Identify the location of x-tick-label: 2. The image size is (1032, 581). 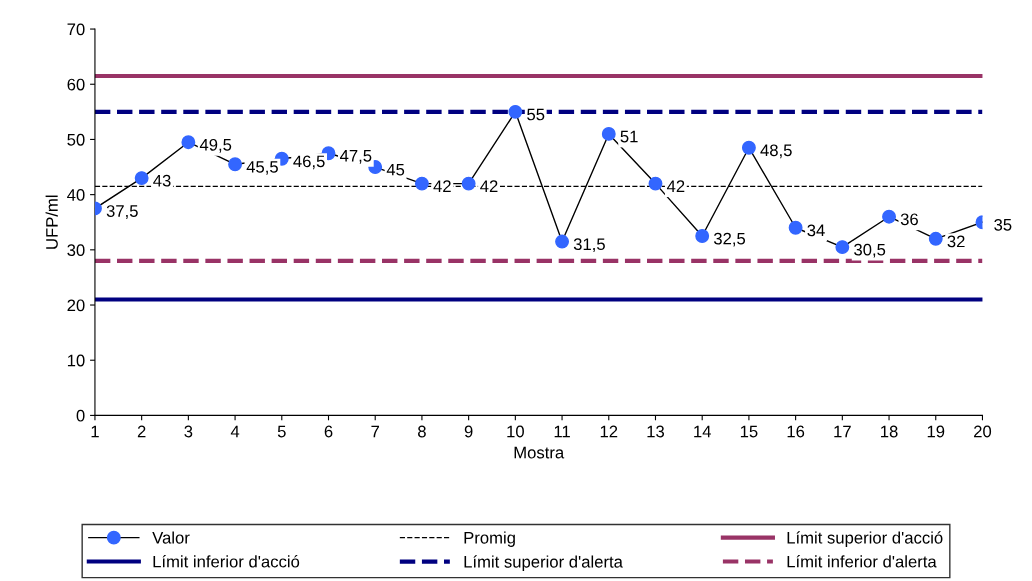
(141, 431).